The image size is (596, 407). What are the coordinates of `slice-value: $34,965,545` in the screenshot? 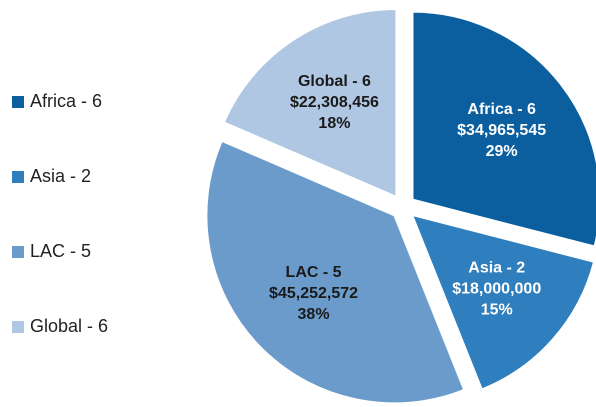 It's located at (501, 130).